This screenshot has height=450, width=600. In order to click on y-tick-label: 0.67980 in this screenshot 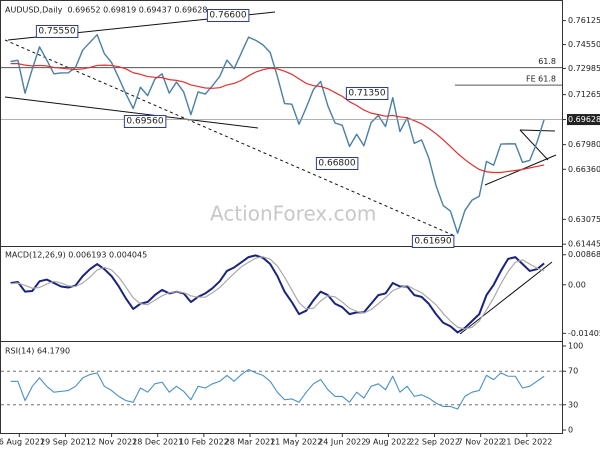, I will do `click(584, 144)`.